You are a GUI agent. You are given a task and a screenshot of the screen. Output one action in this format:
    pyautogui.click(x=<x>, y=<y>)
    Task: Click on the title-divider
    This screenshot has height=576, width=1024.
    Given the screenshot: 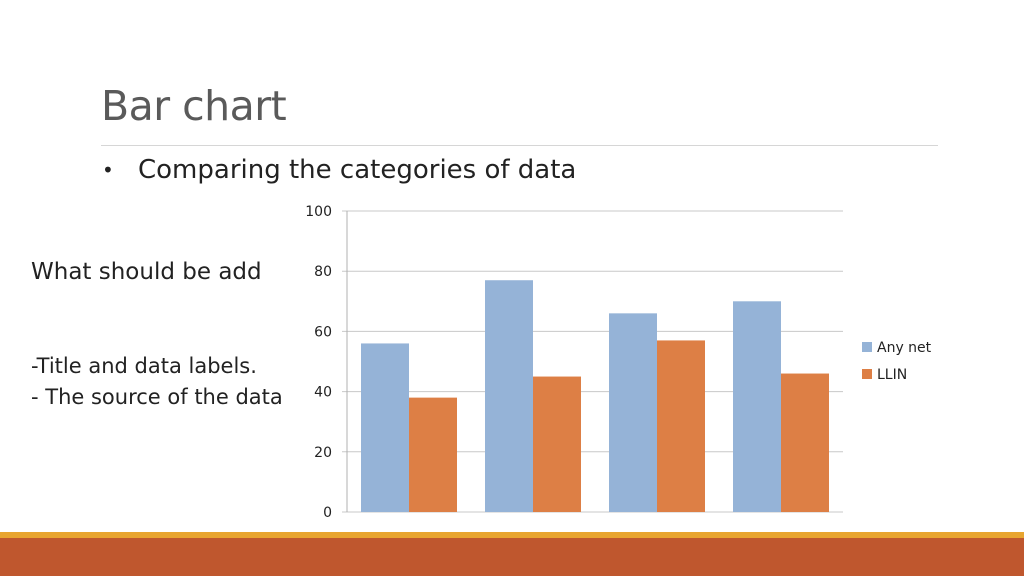 What is the action you would take?
    pyautogui.click(x=519, y=145)
    